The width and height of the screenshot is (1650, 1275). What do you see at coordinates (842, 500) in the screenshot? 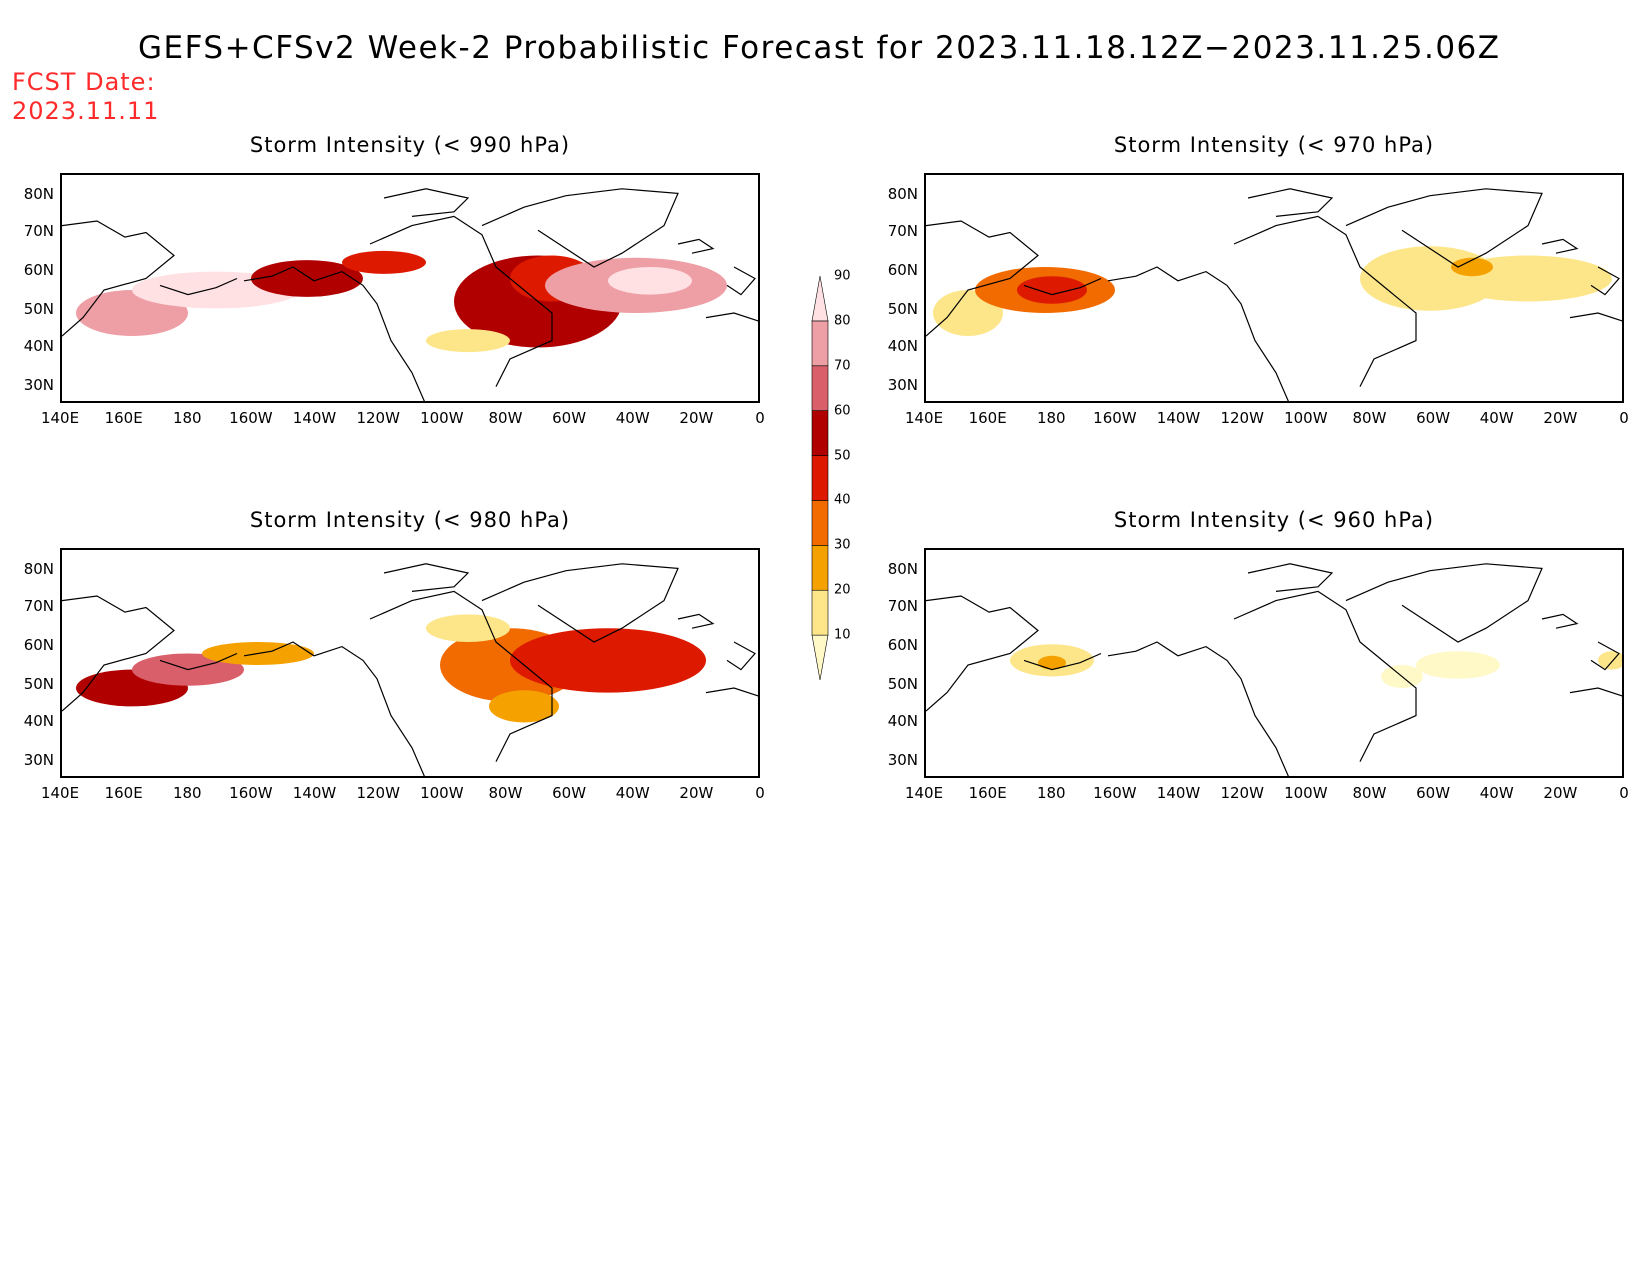
I see `colorbar-tick-label: 40` at bounding box center [842, 500].